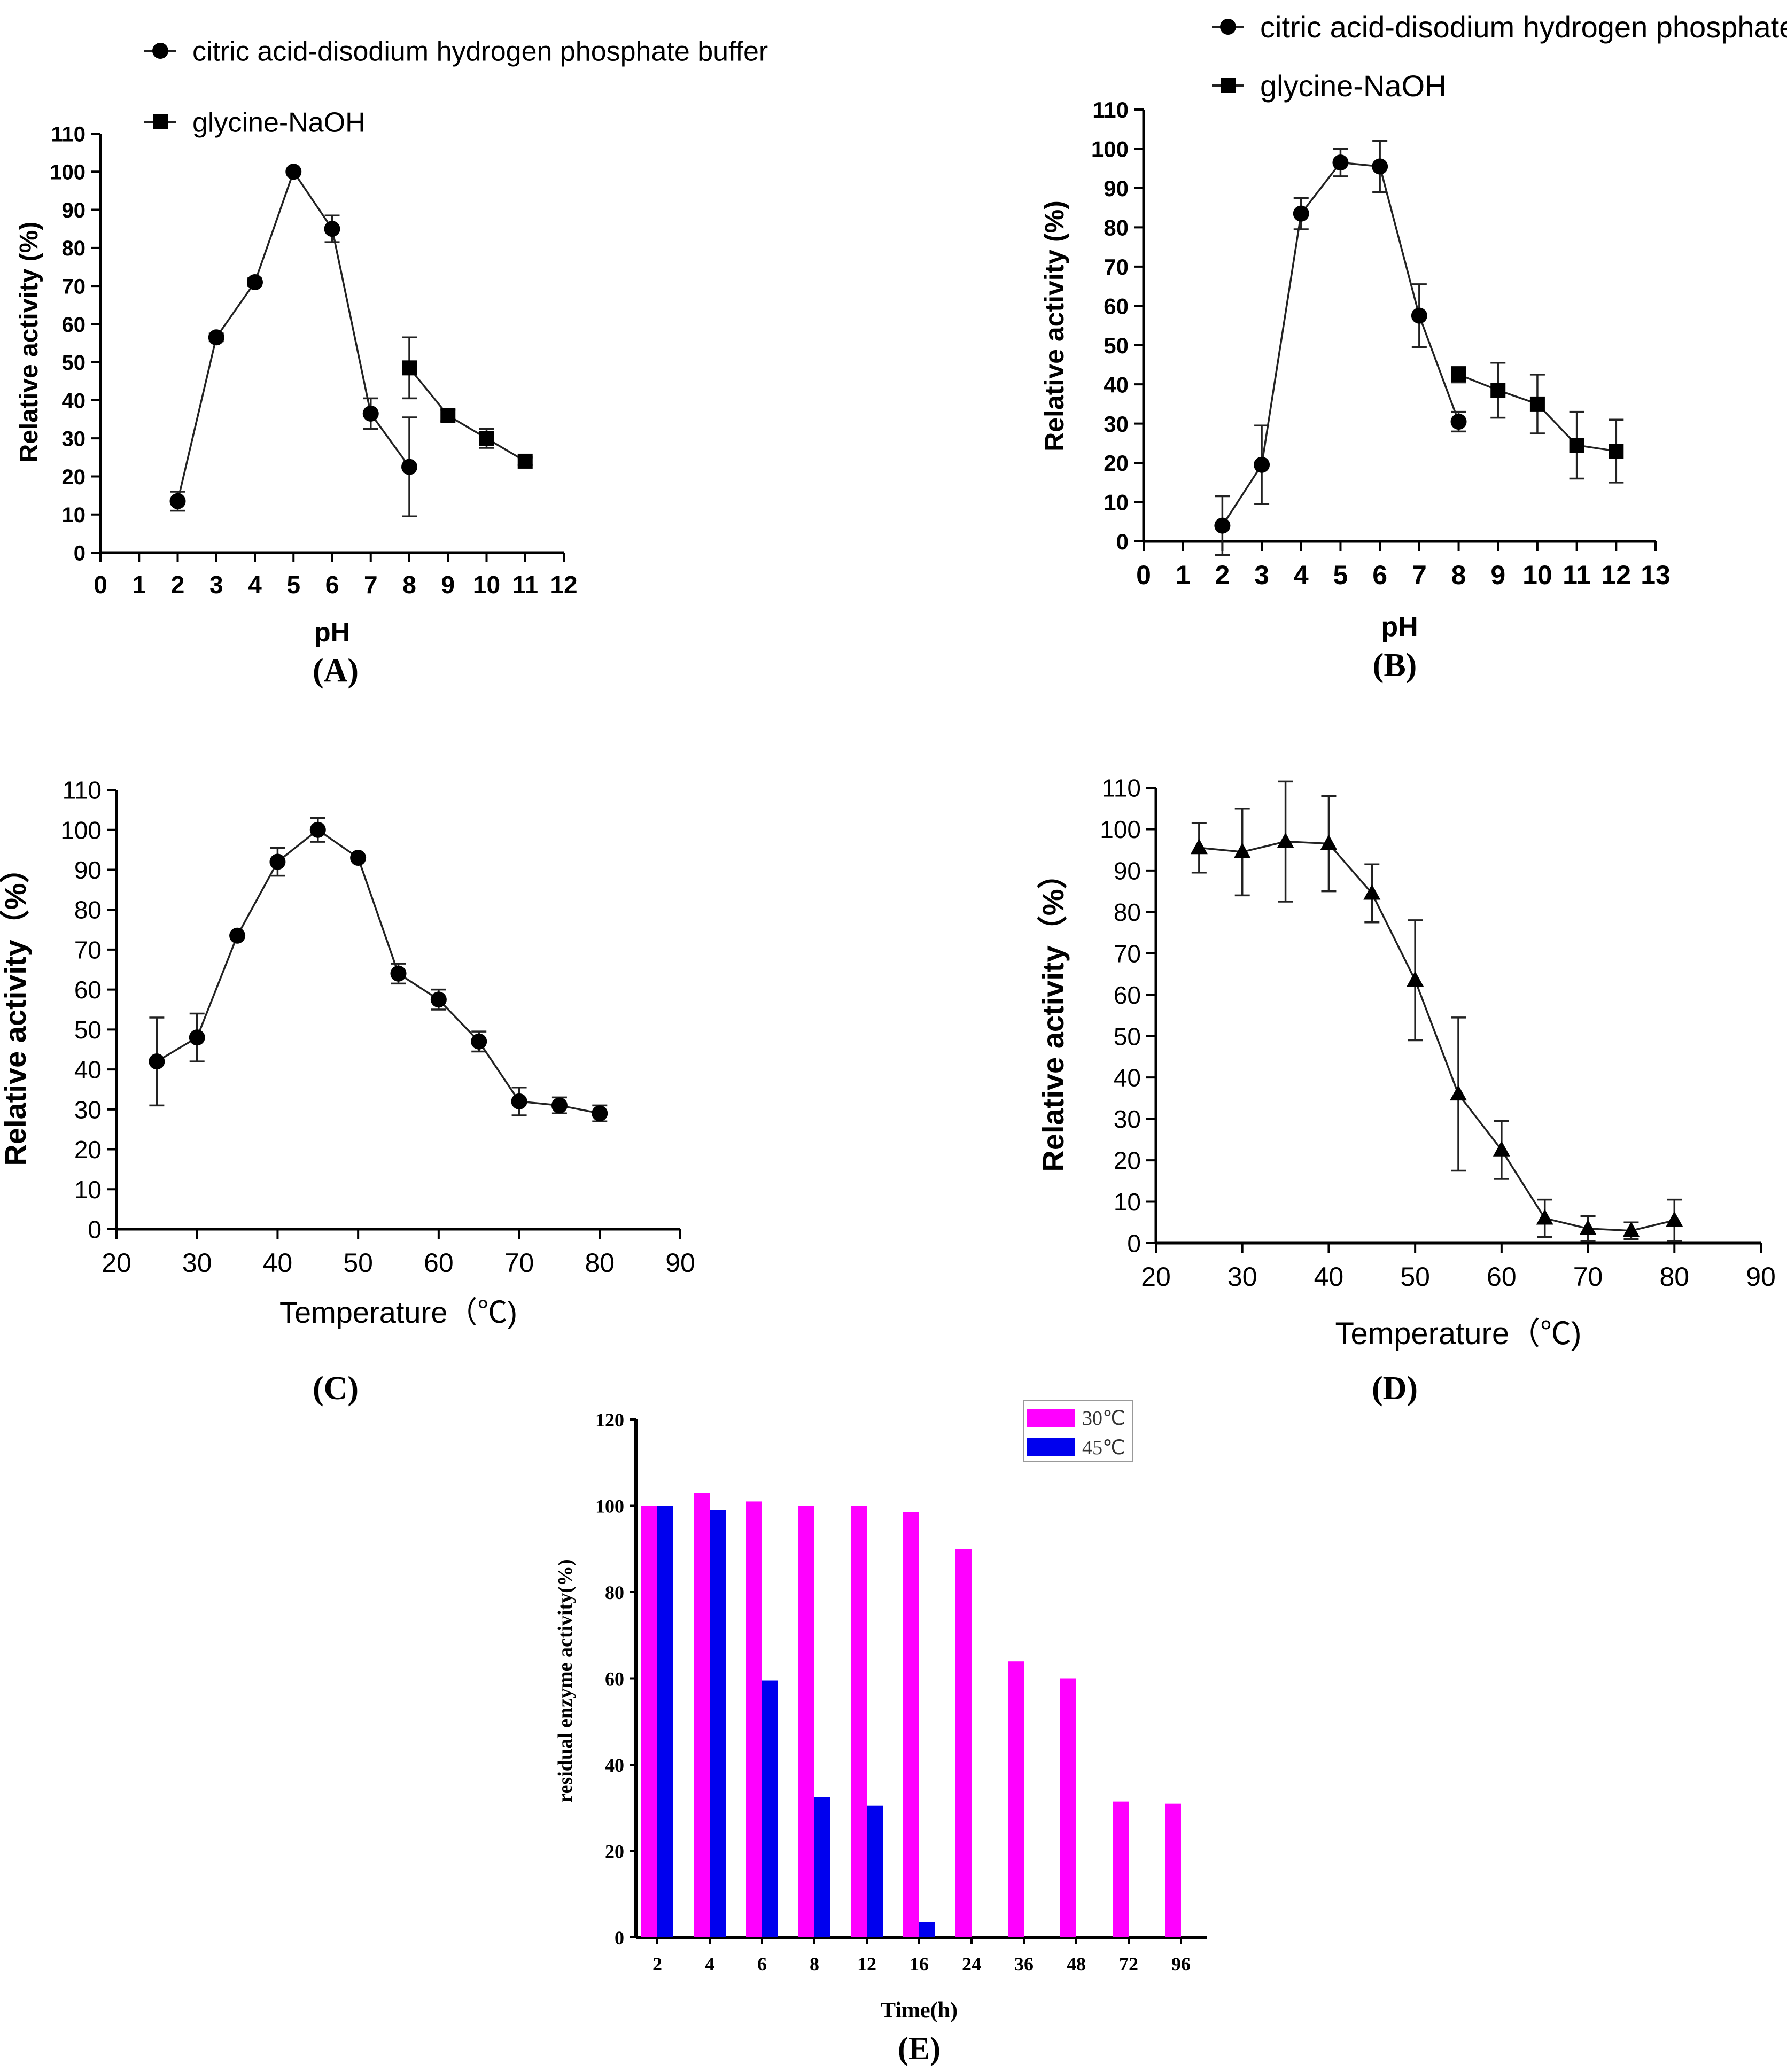  Describe the element at coordinates (565, 1680) in the screenshot. I see `y-axis-label: residual enzyme activity(%)` at that location.